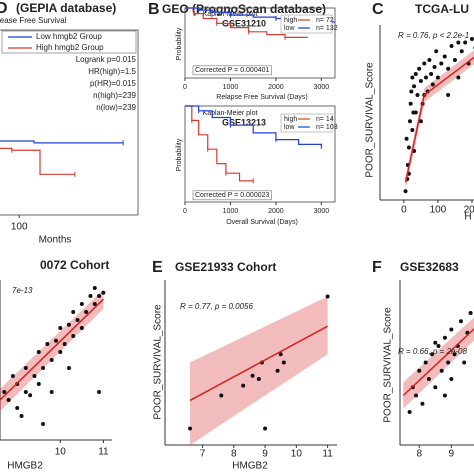 Image resolution: width=474 pixels, height=474 pixels. I want to click on x-tick-label: 1000, so click(231, 87).